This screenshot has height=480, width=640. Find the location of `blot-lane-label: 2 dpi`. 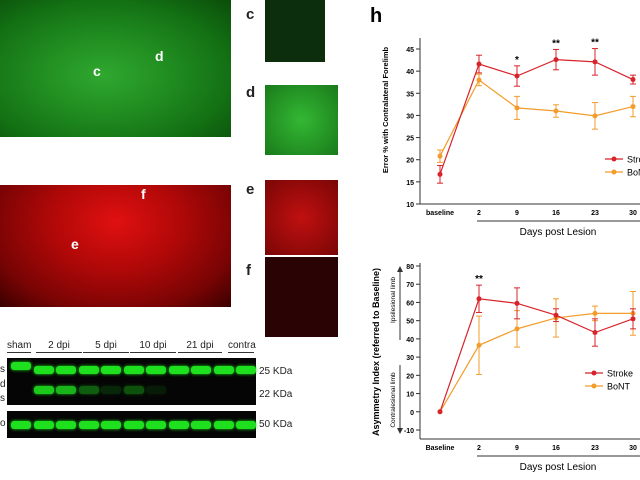

blot-lane-label: 2 dpi is located at coordinates (59, 346).